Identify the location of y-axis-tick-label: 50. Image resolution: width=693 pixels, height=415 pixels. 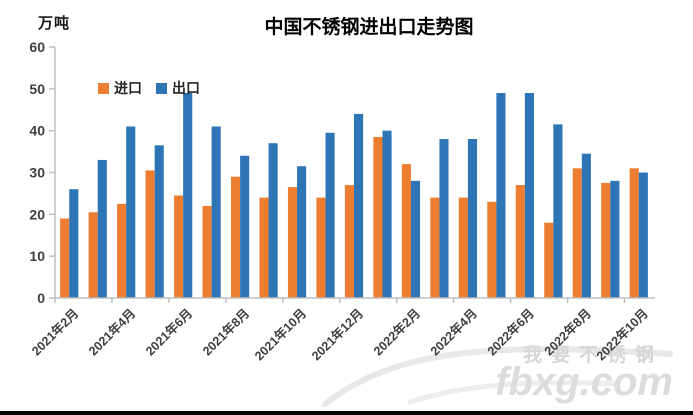
(37, 89).